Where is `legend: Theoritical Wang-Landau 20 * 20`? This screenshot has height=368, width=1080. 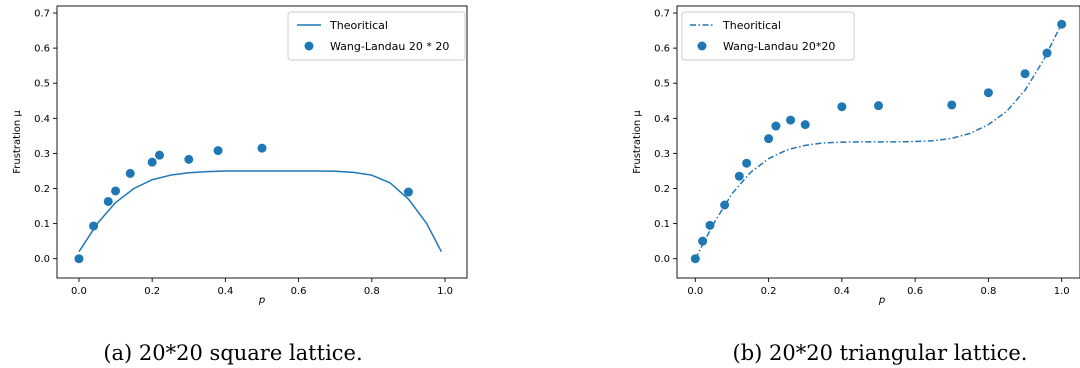
legend: Theoritical Wang-Landau 20 * 20 is located at coordinates (376, 36).